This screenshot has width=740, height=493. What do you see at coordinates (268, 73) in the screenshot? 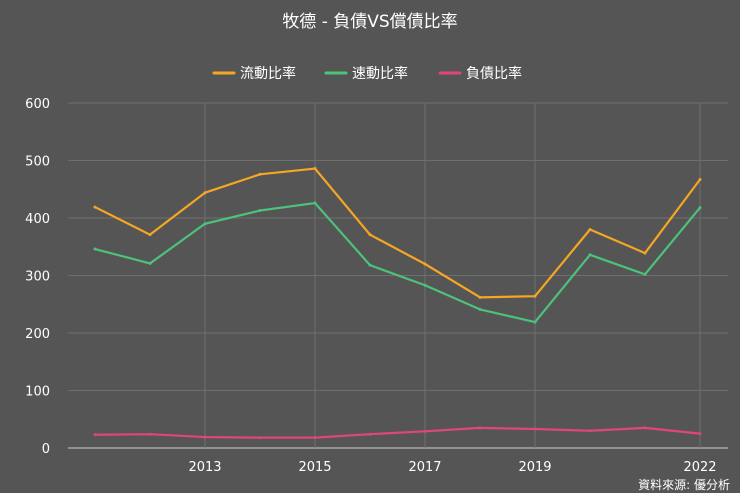
I see `legend-label: 流動比率` at bounding box center [268, 73].